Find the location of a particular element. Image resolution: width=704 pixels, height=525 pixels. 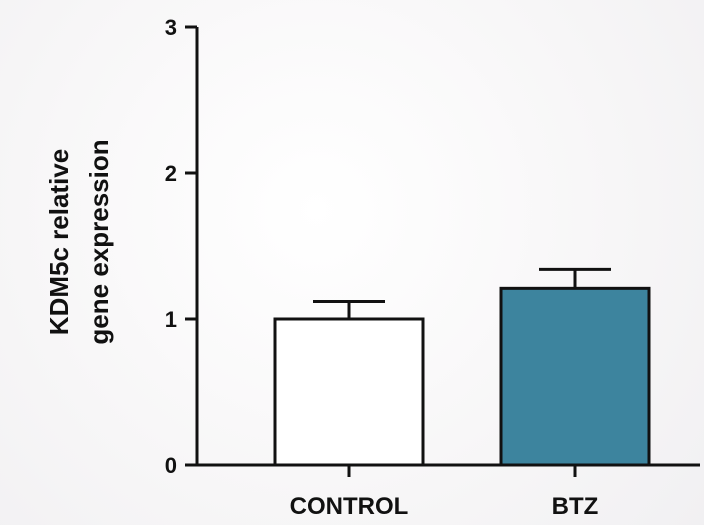

x-tick-label-control: CONTROL is located at coordinates (349, 506).